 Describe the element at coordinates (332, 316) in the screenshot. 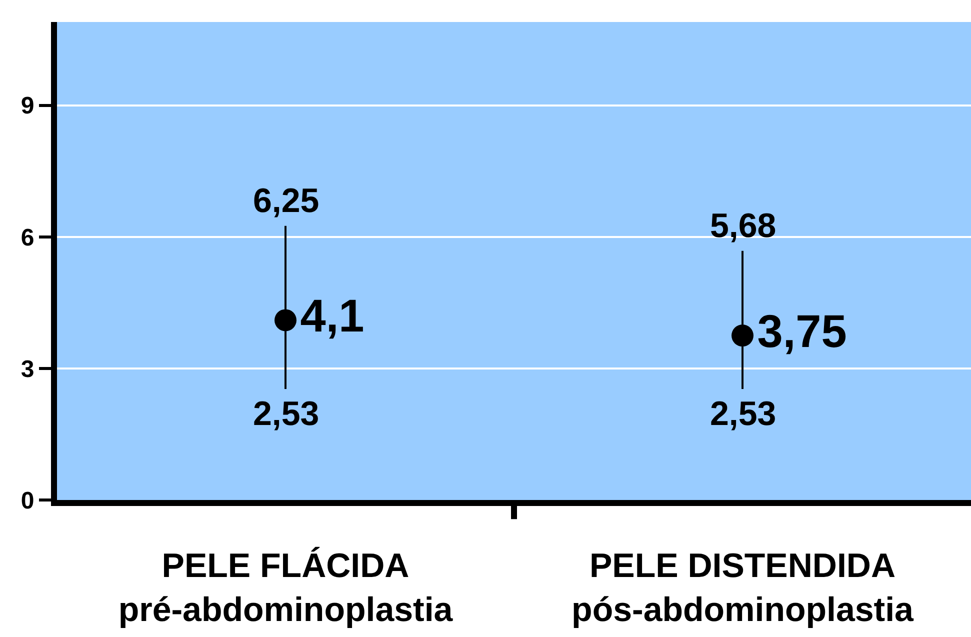

I see `data-label: 4,1` at that location.